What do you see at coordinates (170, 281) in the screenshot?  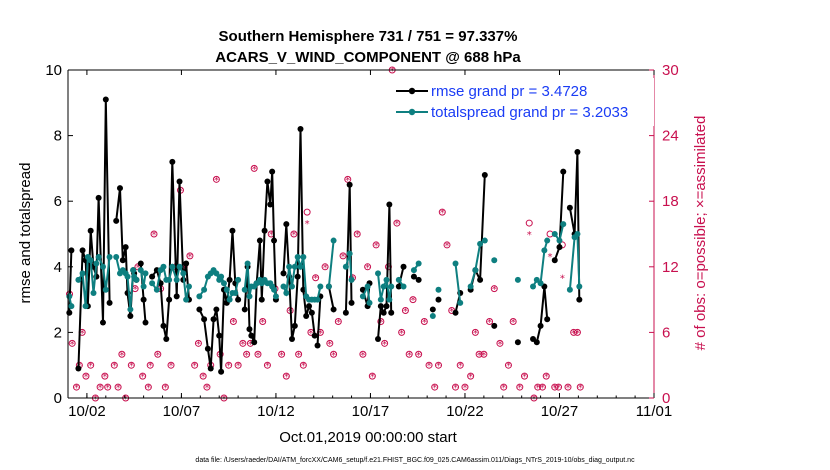 I see `spread-line` at bounding box center [170, 281].